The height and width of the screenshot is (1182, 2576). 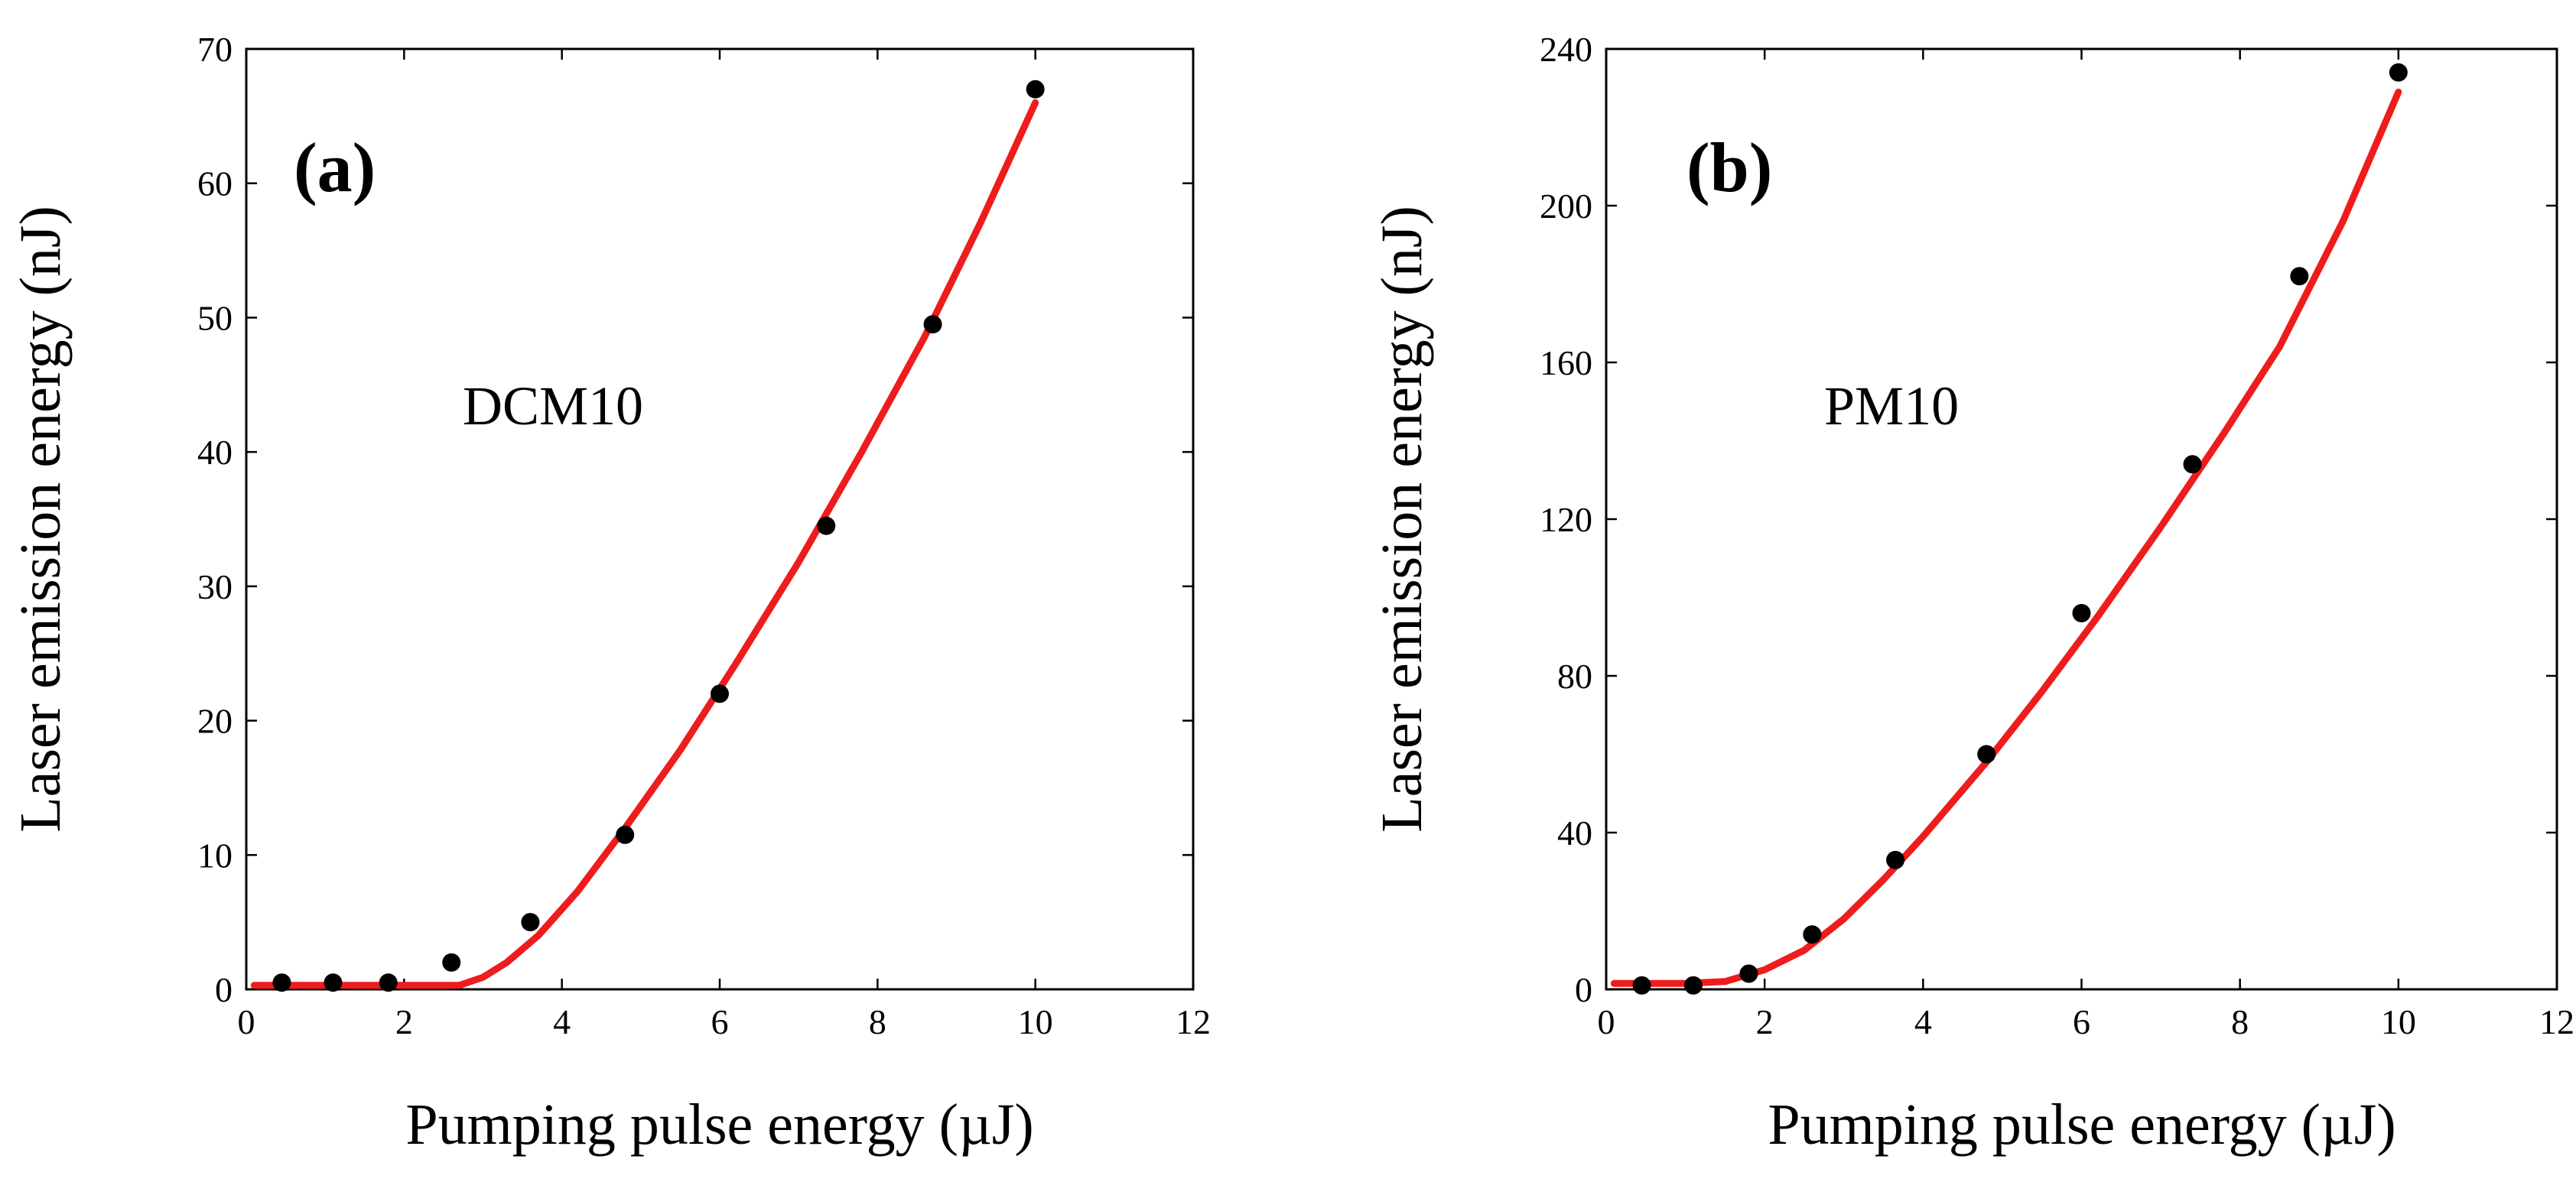 What do you see at coordinates (215, 49) in the screenshot?
I see `y-tick-label: 70` at bounding box center [215, 49].